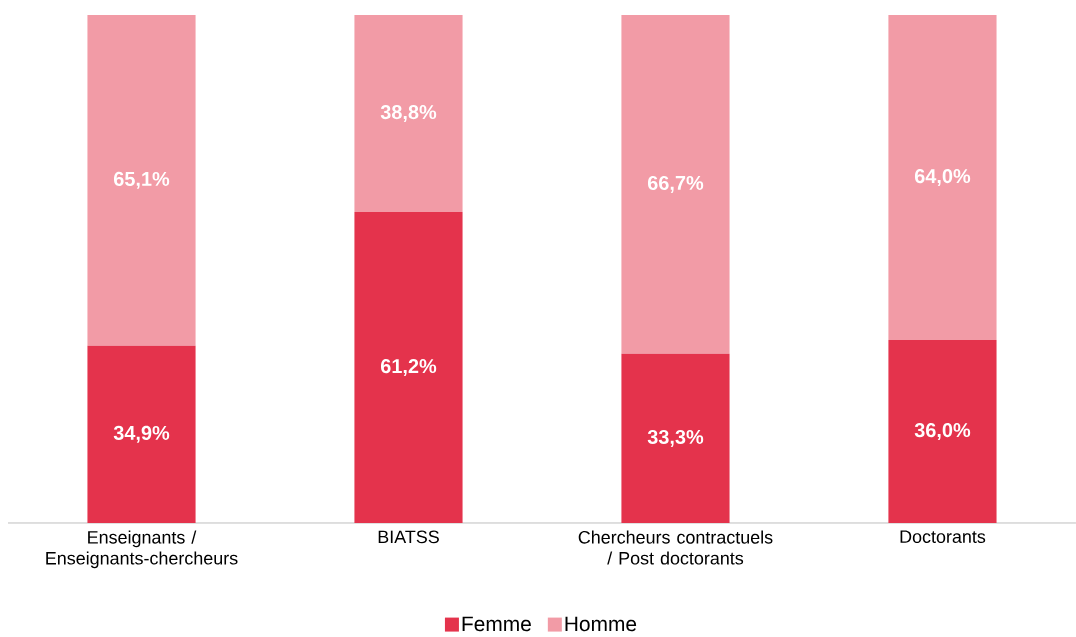 This screenshot has width=1076, height=637. I want to click on data-label: 36,0%, so click(942, 432).